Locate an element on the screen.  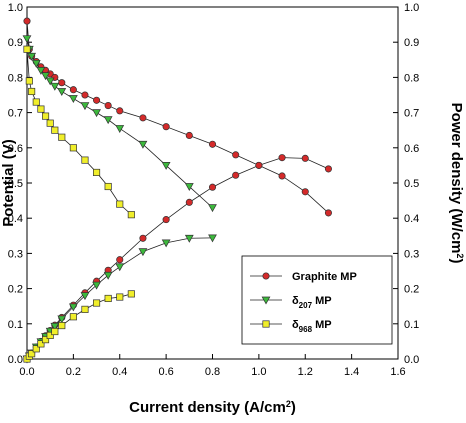
x-tick-label: 1.0 is located at coordinates (258, 372).